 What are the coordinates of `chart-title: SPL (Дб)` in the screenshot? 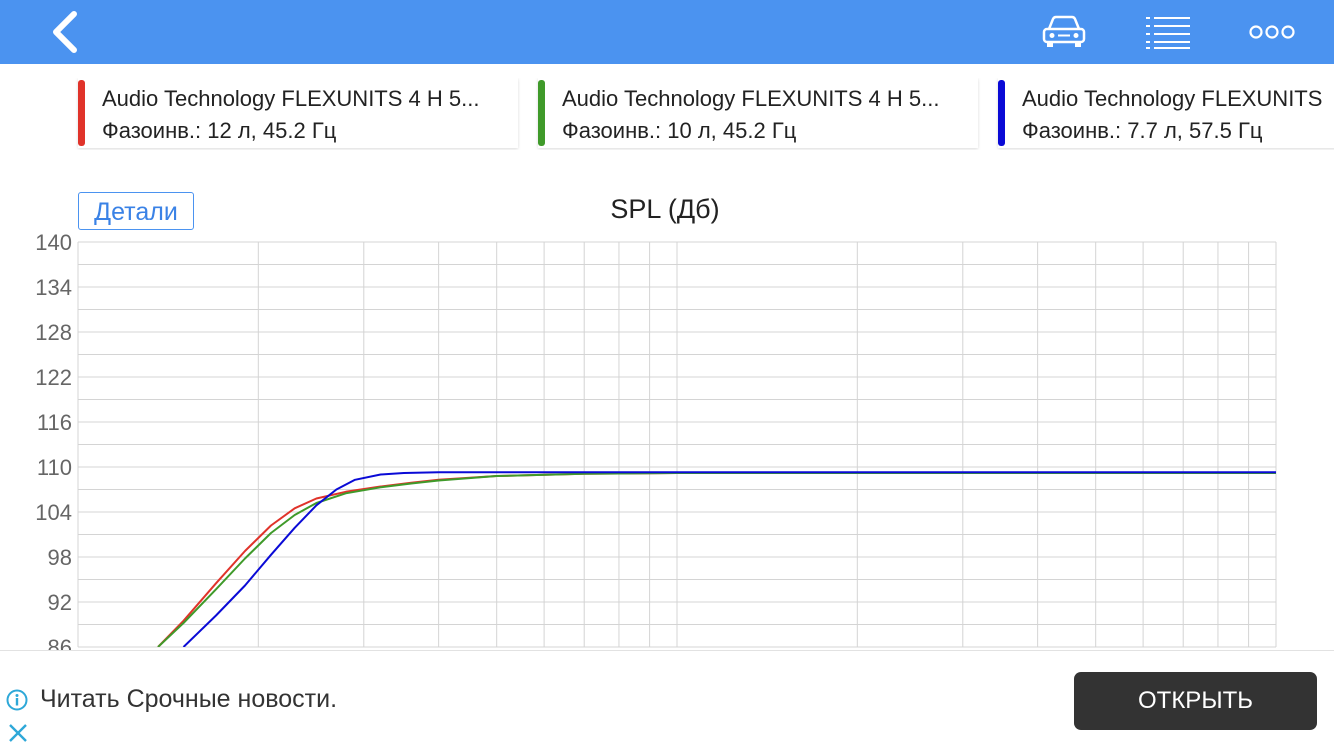 It's located at (665, 209).